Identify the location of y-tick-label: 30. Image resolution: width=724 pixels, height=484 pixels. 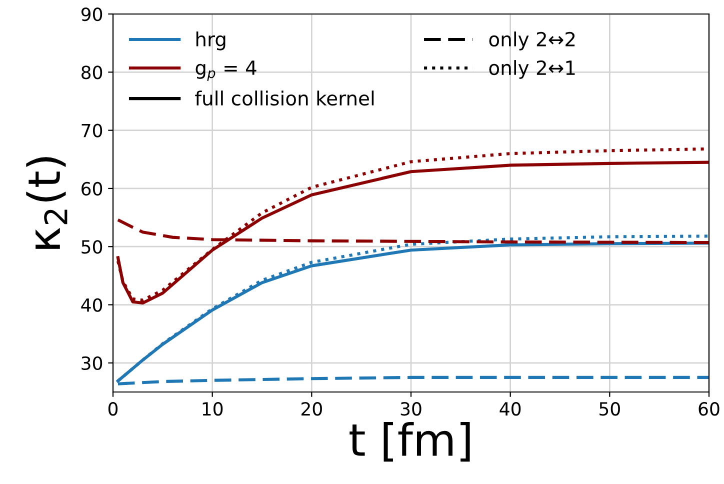
(92, 363).